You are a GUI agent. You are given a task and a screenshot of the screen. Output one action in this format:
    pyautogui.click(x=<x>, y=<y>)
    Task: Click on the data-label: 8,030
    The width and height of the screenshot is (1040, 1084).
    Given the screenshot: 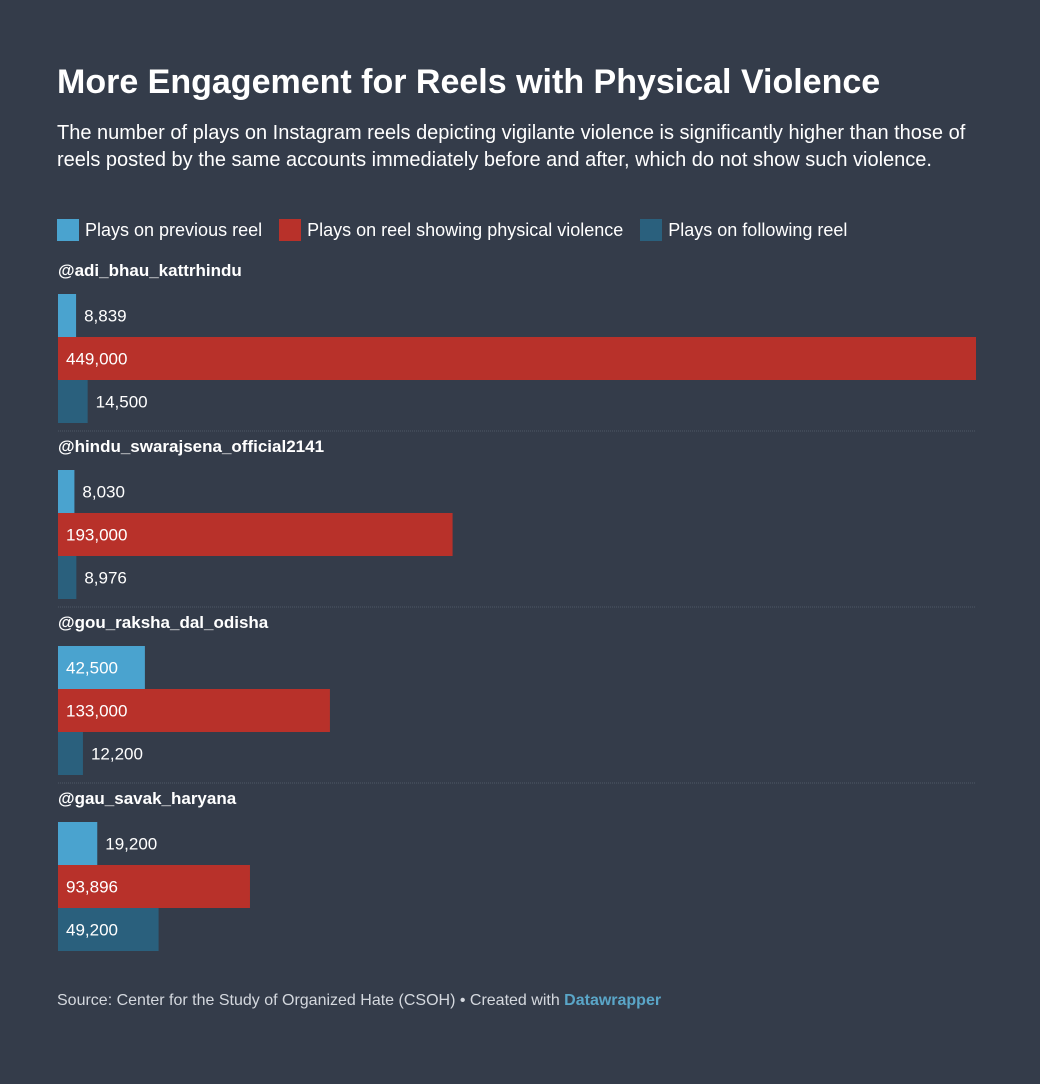 What is the action you would take?
    pyautogui.click(x=103, y=492)
    